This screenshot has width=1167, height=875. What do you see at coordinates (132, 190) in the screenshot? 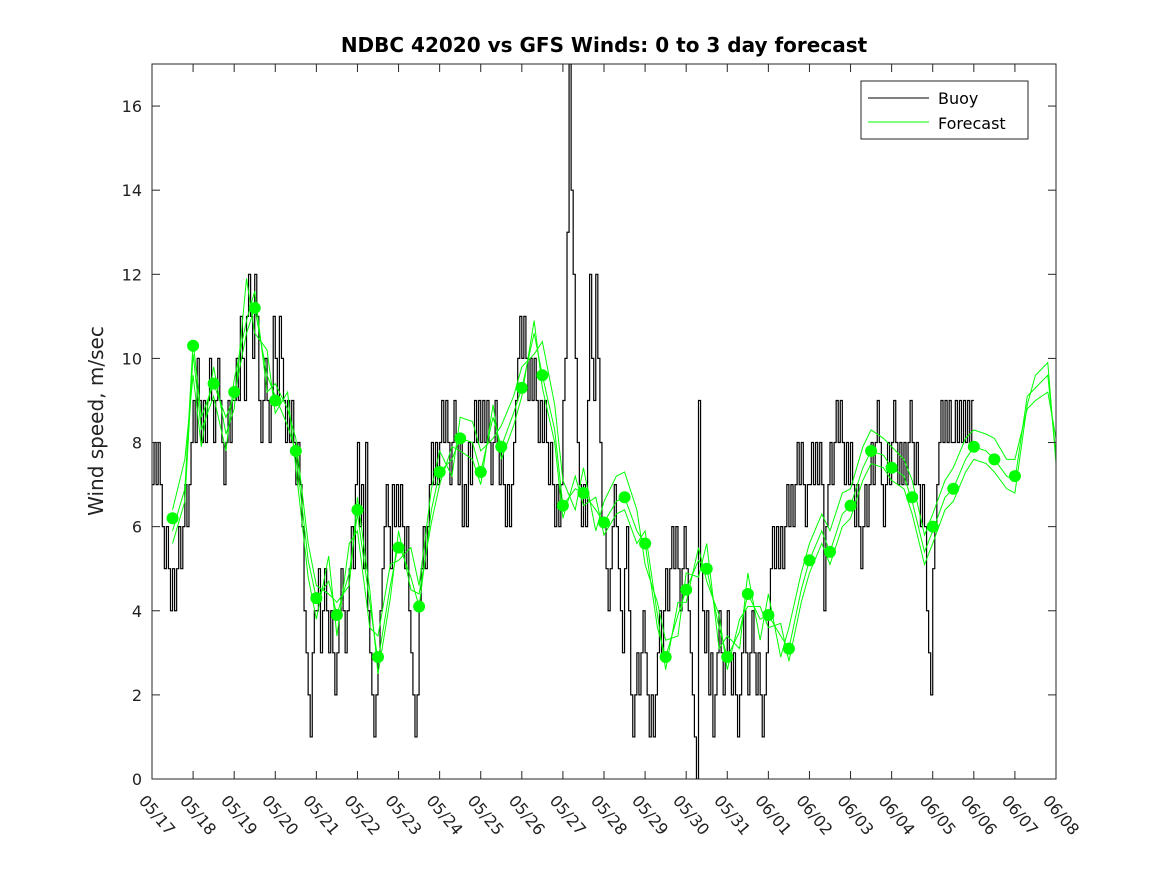
I see `y-tick-label: 14` at bounding box center [132, 190].